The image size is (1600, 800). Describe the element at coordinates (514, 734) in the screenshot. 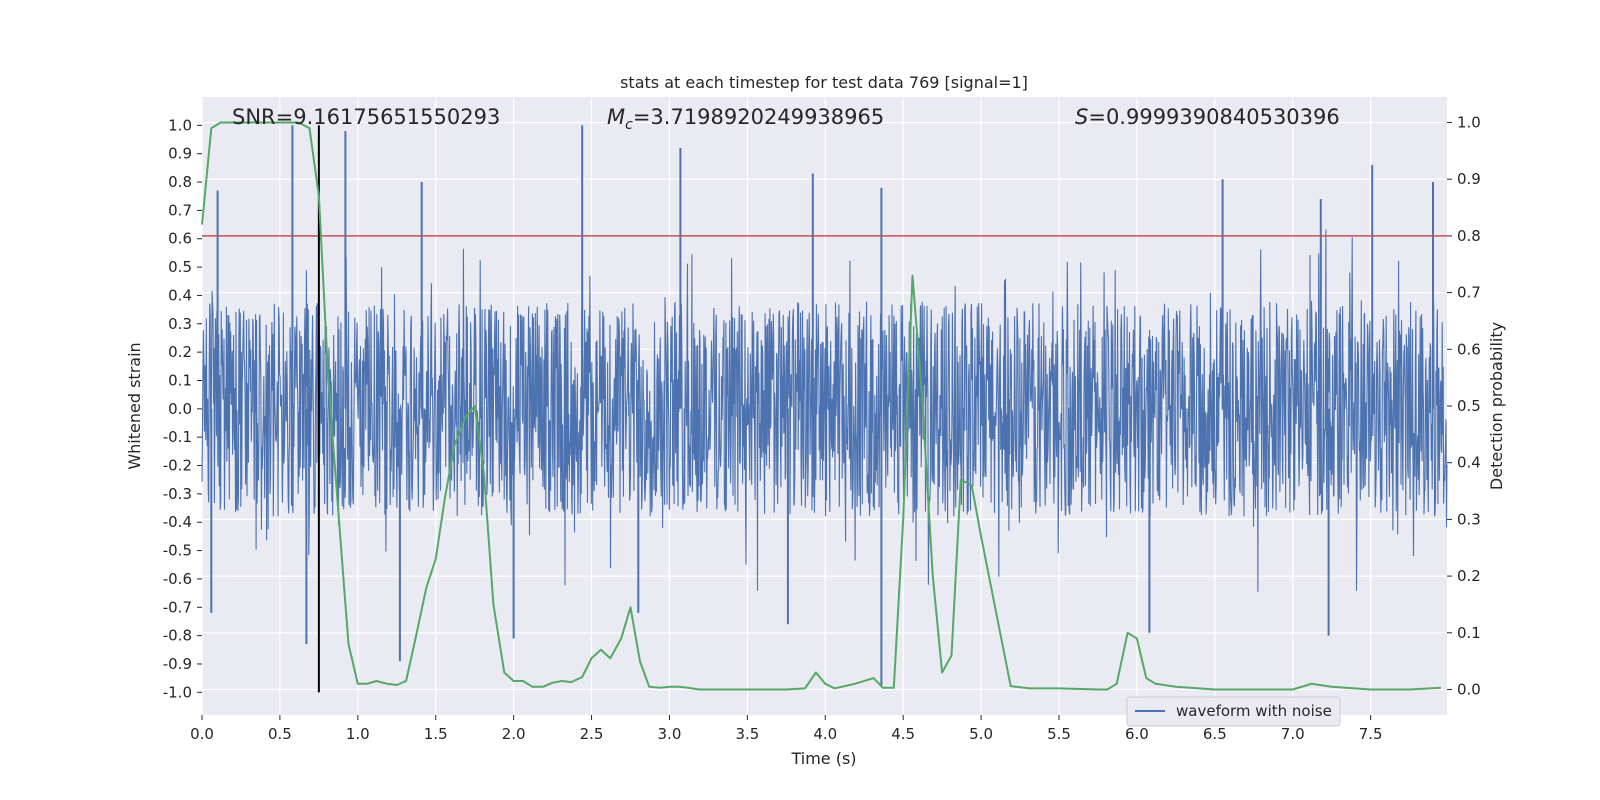

I see `x-tick-label: 2.0` at that location.